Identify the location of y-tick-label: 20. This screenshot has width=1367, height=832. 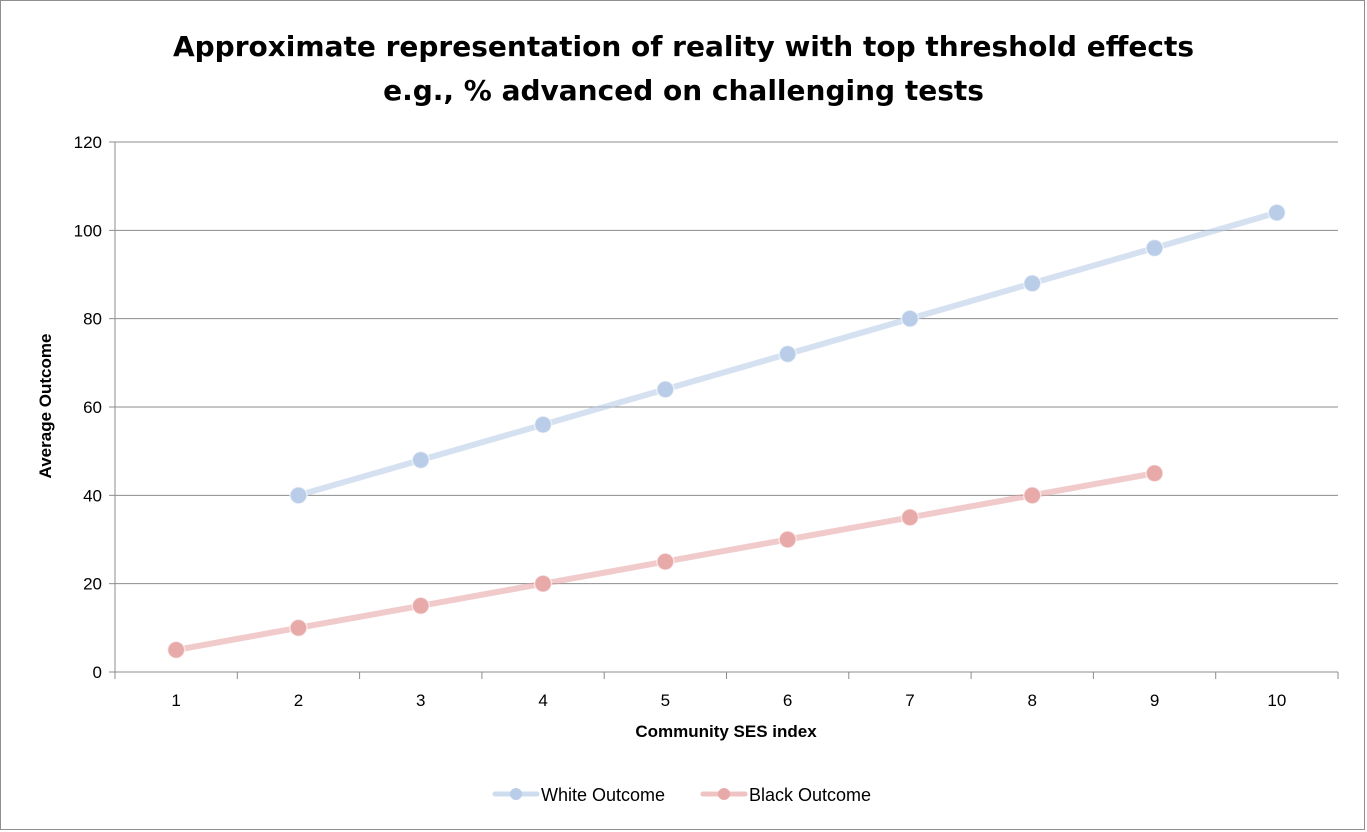
(92, 584).